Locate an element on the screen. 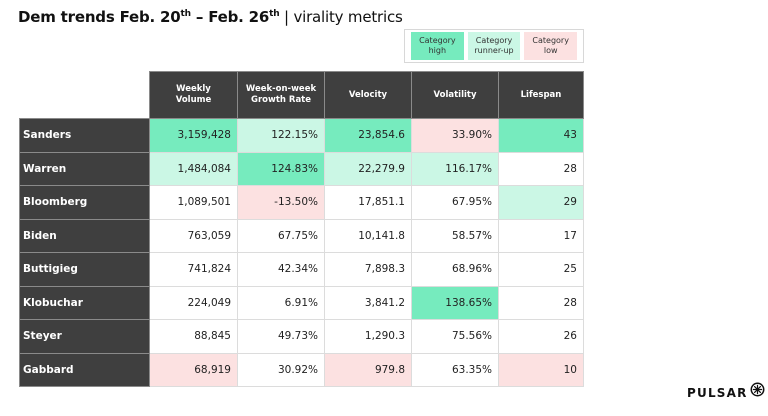 Image resolution: width=768 pixels, height=416 pixels. legend-item-high: Category high is located at coordinates (437, 46).